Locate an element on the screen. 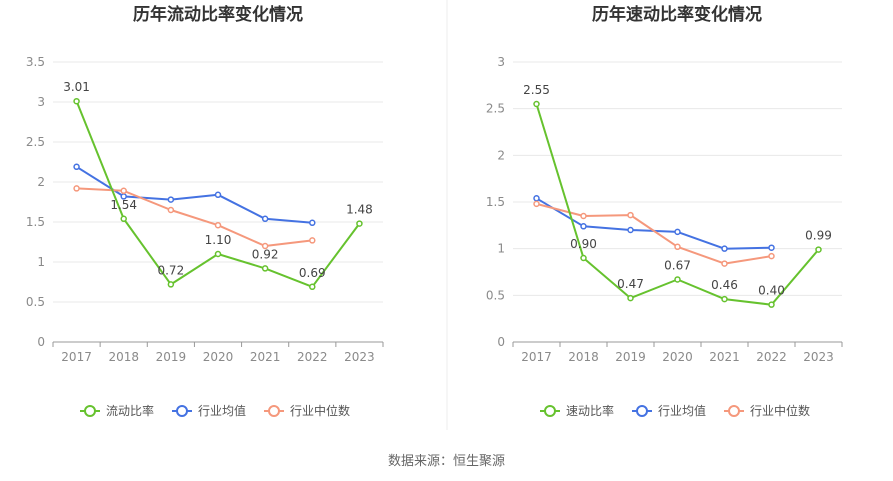 Image resolution: width=893 pixels, height=481 pixels. chart1-legend-label: 行业均值 is located at coordinates (222, 410).